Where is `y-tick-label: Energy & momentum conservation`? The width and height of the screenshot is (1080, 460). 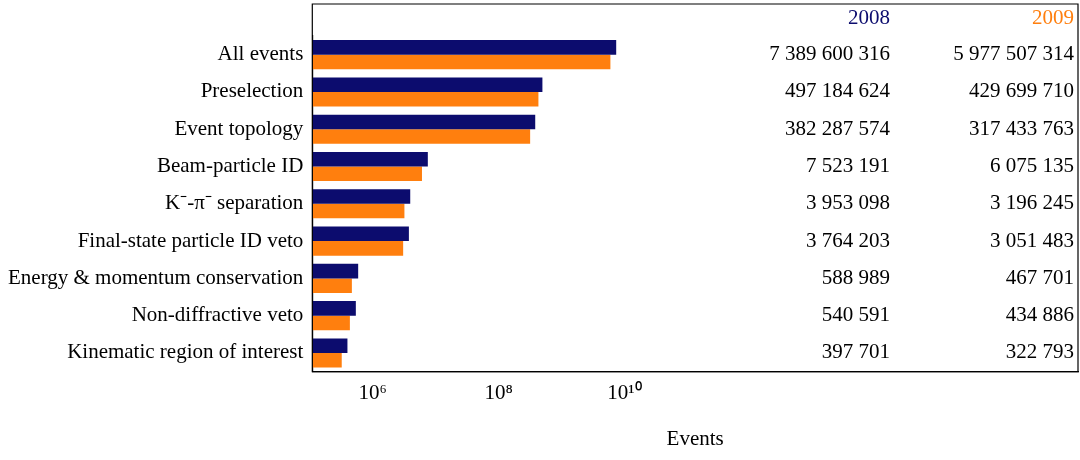
y-tick-label: Energy & momentum conservation is located at coordinates (155, 276).